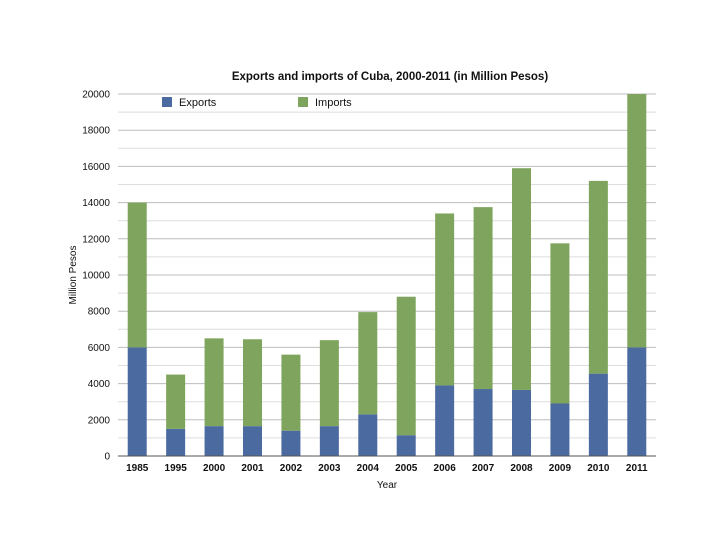 The width and height of the screenshot is (720, 540). What do you see at coordinates (598, 277) in the screenshot?
I see `bar-imports-2010` at bounding box center [598, 277].